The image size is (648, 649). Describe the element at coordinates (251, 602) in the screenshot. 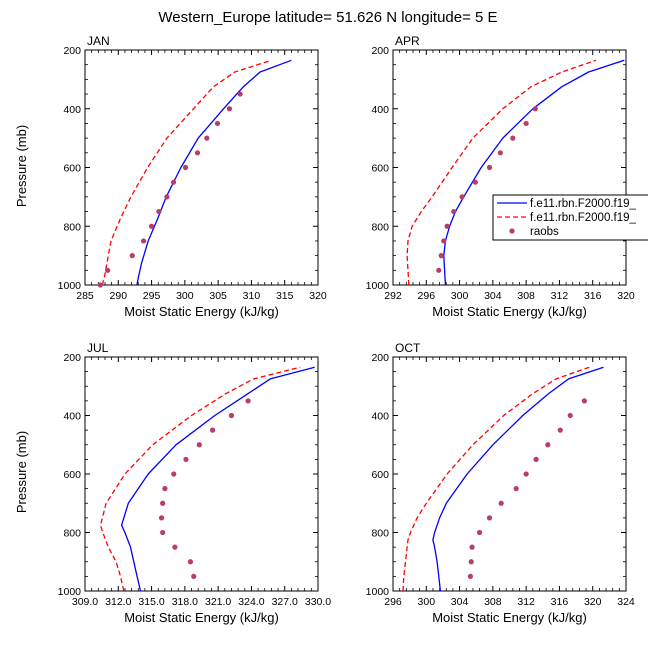

I see `x-tick-label: 324.0` at that location.